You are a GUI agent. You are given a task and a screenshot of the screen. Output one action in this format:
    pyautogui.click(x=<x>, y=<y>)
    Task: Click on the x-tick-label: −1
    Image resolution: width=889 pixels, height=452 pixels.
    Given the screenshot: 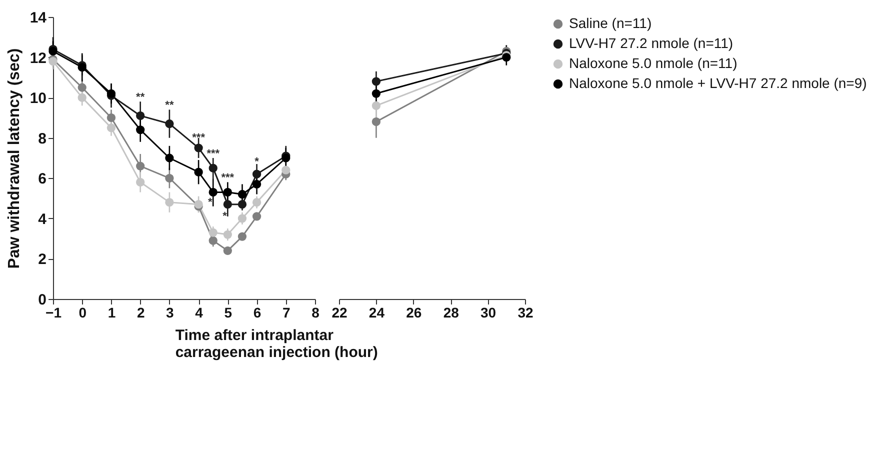 What is the action you would take?
    pyautogui.click(x=54, y=312)
    